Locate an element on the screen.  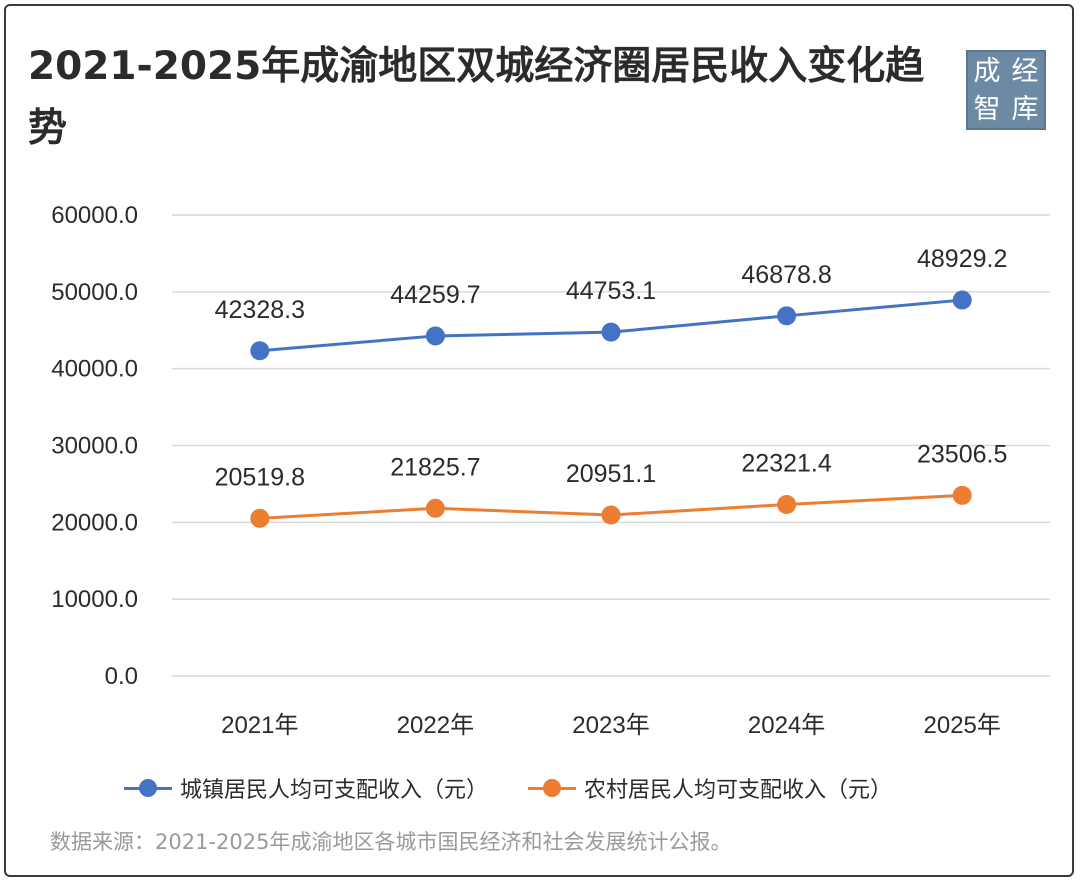
logo-char: 智 is located at coordinates (987, 109).